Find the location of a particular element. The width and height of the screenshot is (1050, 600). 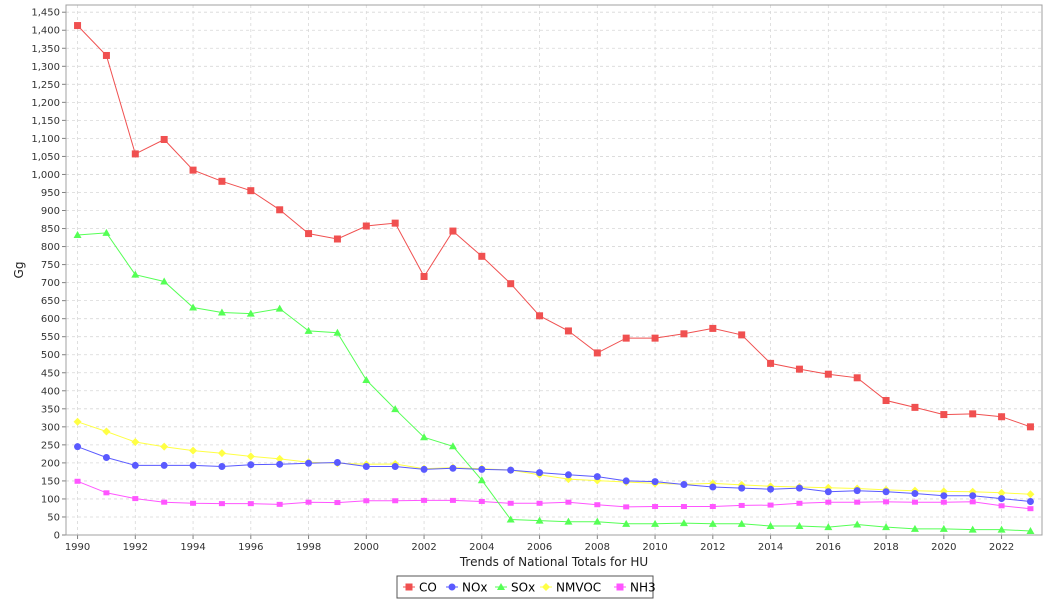

series-line-nmvoc is located at coordinates (554, 458).